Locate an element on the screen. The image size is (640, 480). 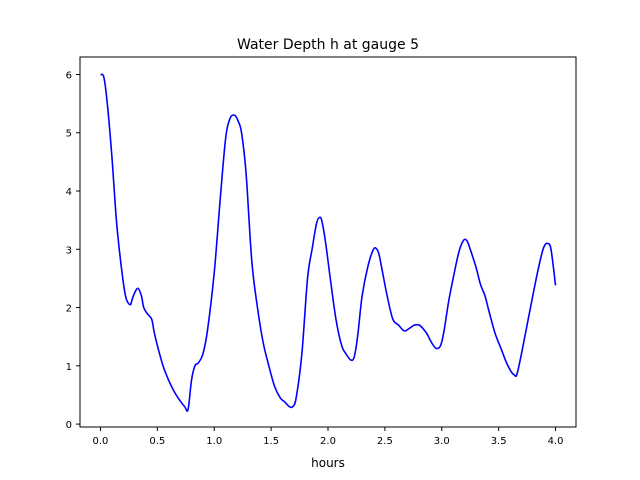
x-tick-label: 4.0 is located at coordinates (556, 441).